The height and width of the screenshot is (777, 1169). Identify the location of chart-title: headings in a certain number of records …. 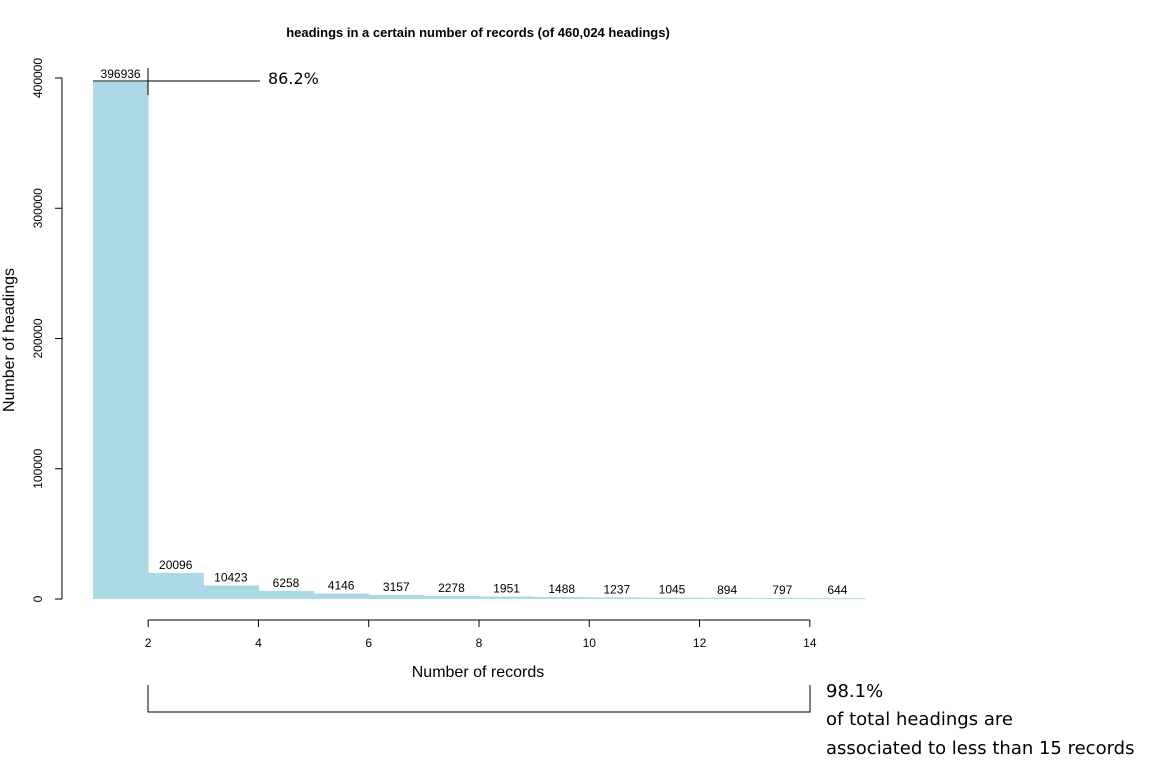
(478, 32).